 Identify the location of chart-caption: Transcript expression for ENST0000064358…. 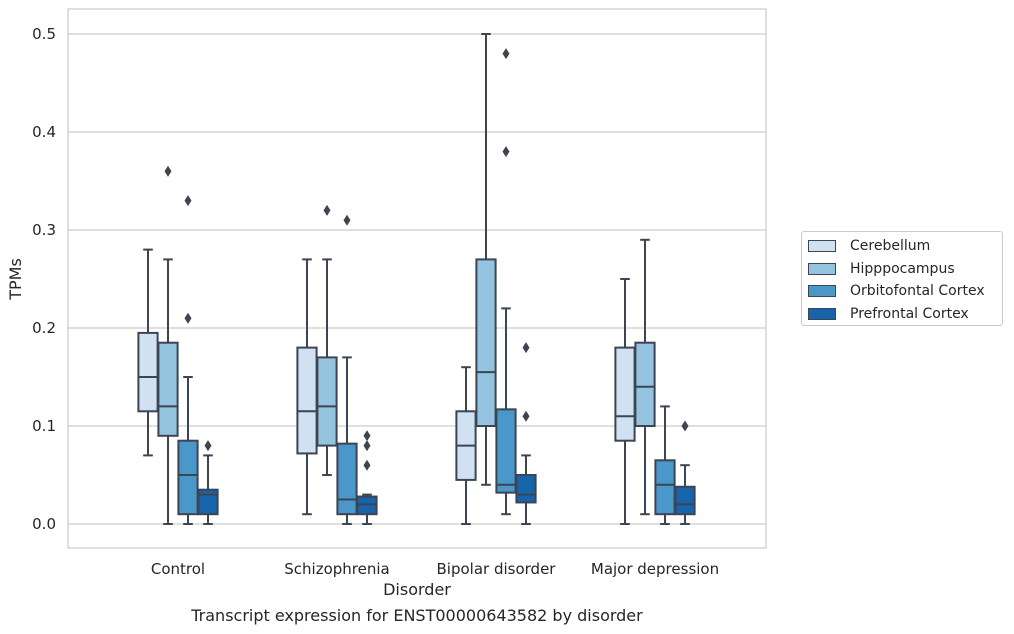
(417, 615).